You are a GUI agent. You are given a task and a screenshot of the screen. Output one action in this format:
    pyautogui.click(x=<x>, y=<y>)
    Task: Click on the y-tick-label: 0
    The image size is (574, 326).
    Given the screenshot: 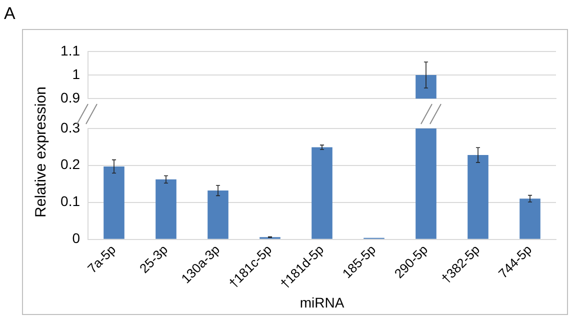 What is the action you would take?
    pyautogui.click(x=76, y=238)
    